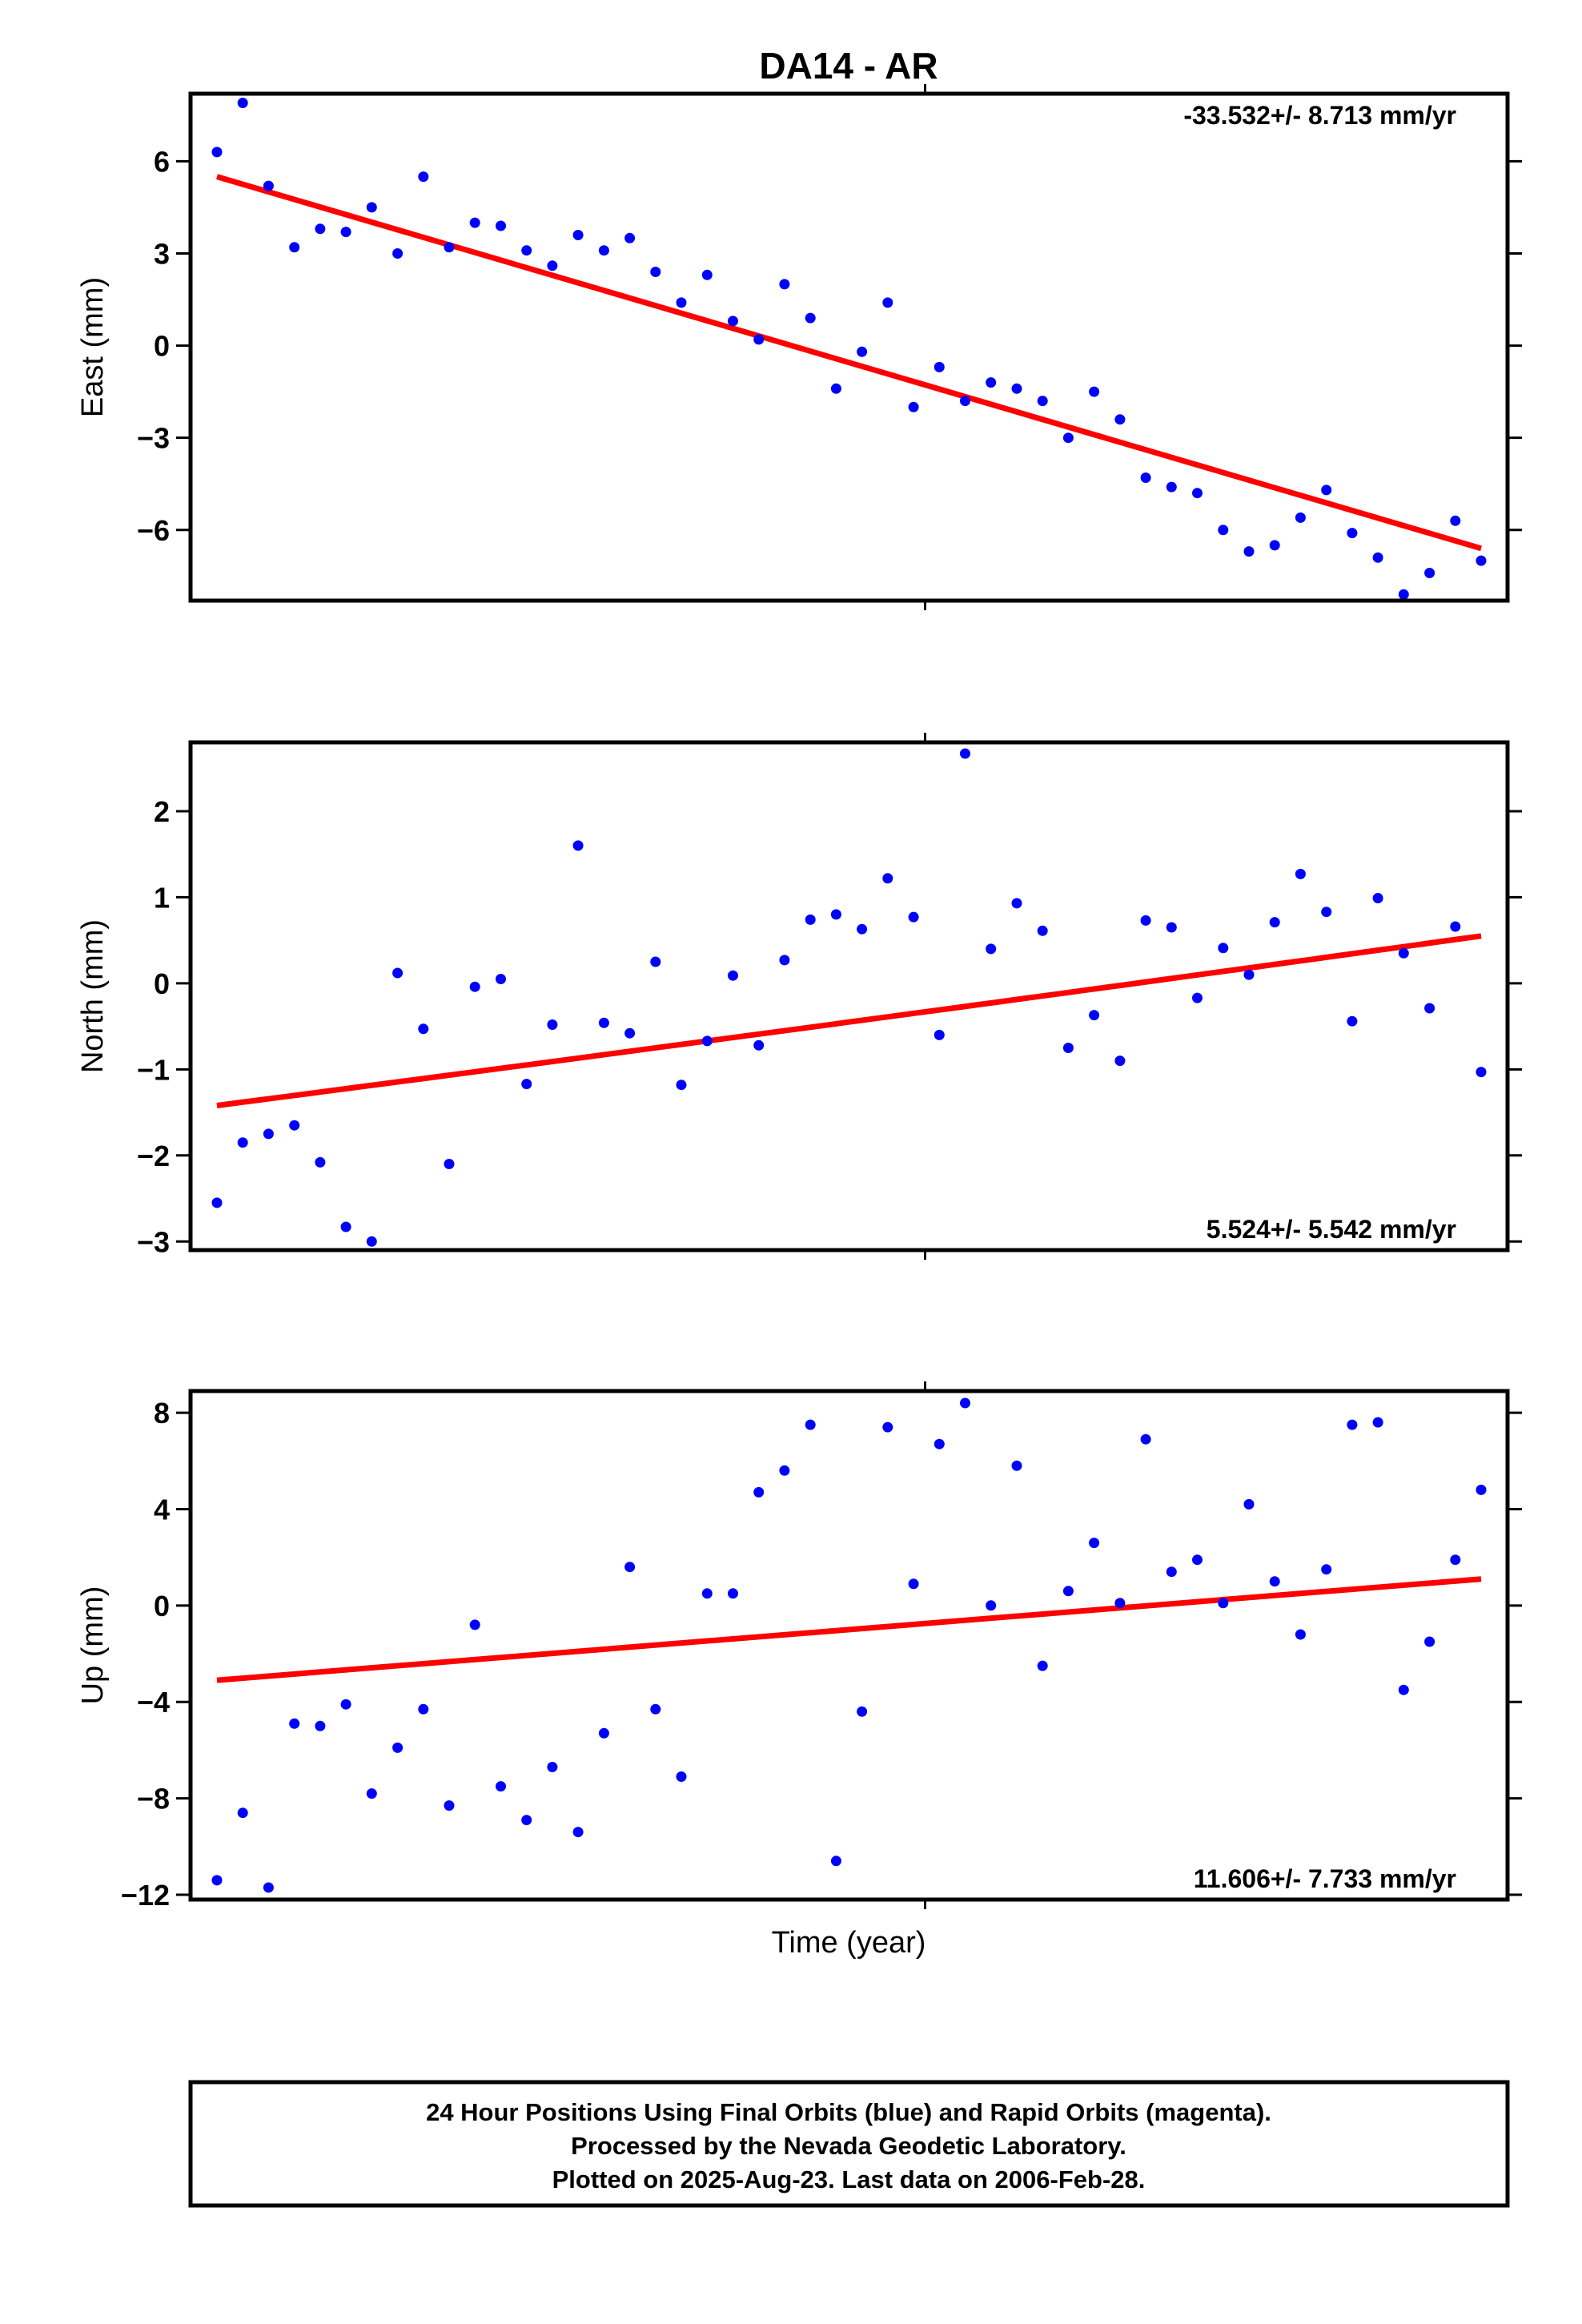  What do you see at coordinates (162, 983) in the screenshot?
I see `north-y-tick-label: 0` at bounding box center [162, 983].